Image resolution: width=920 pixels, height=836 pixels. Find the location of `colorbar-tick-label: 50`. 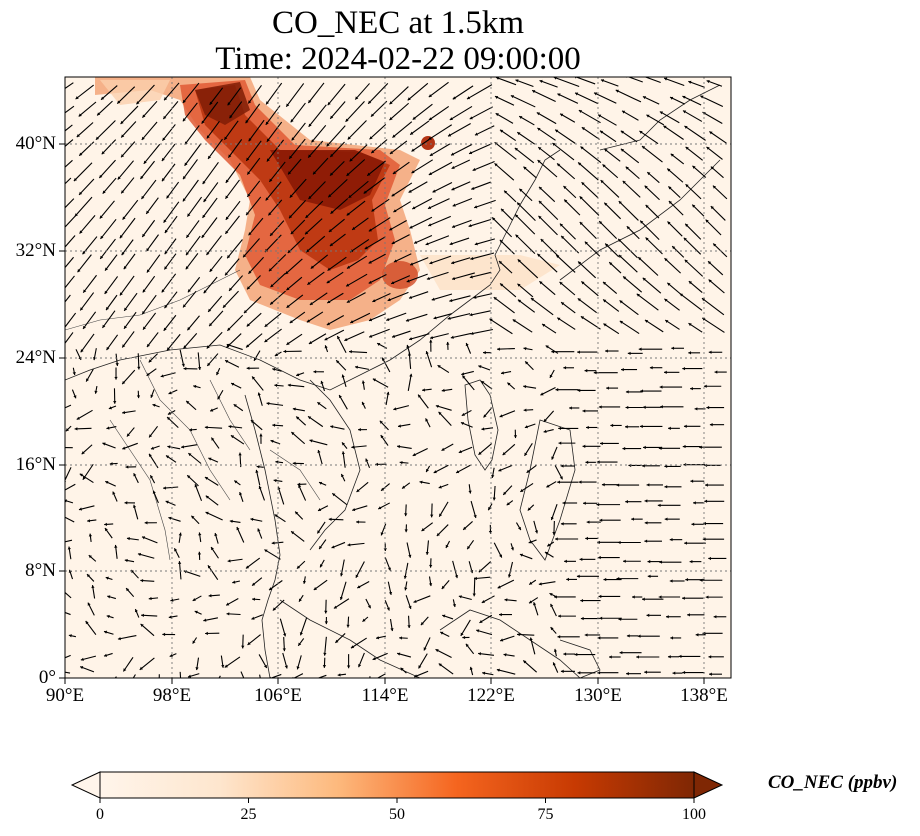

colorbar-tick-label: 50 is located at coordinates (397, 814).